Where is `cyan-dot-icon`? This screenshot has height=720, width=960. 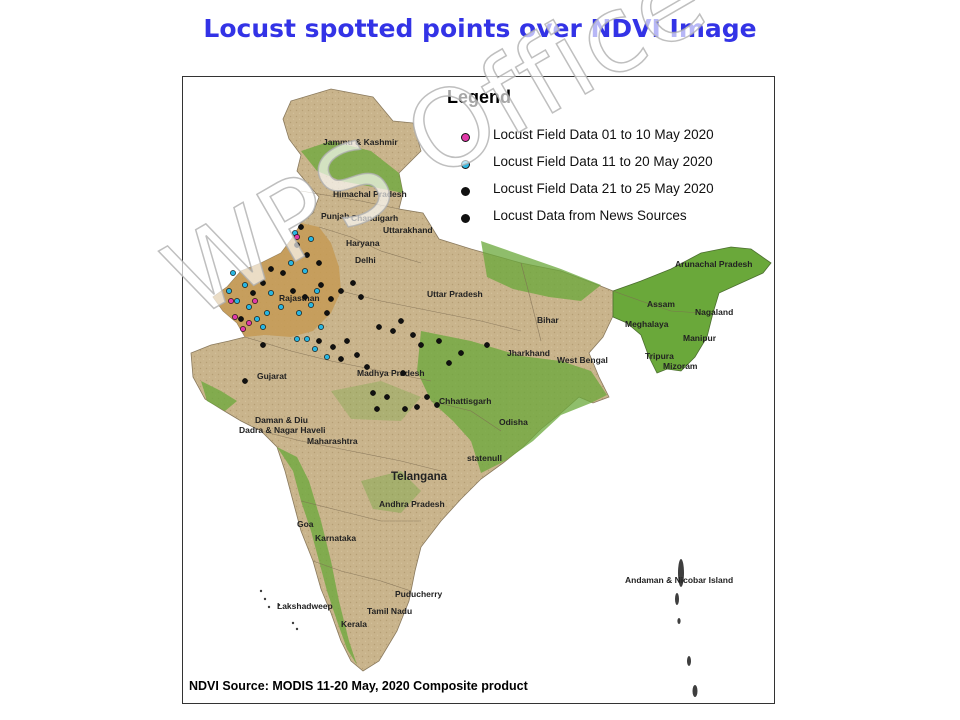
cyan-dot-icon is located at coordinates (465, 164).